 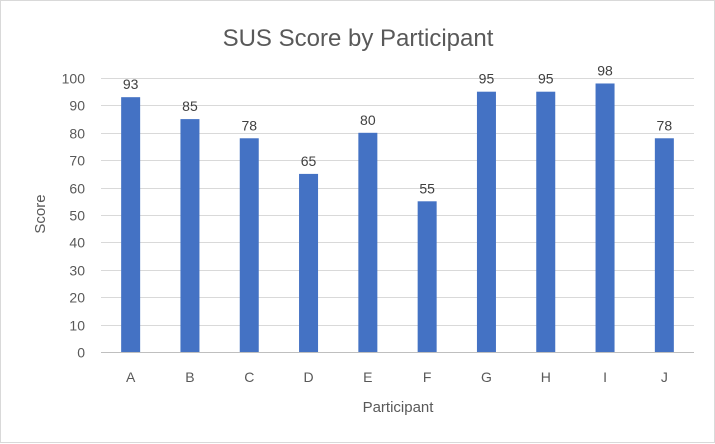 I want to click on x-tick-label-I: I, so click(x=605, y=377).